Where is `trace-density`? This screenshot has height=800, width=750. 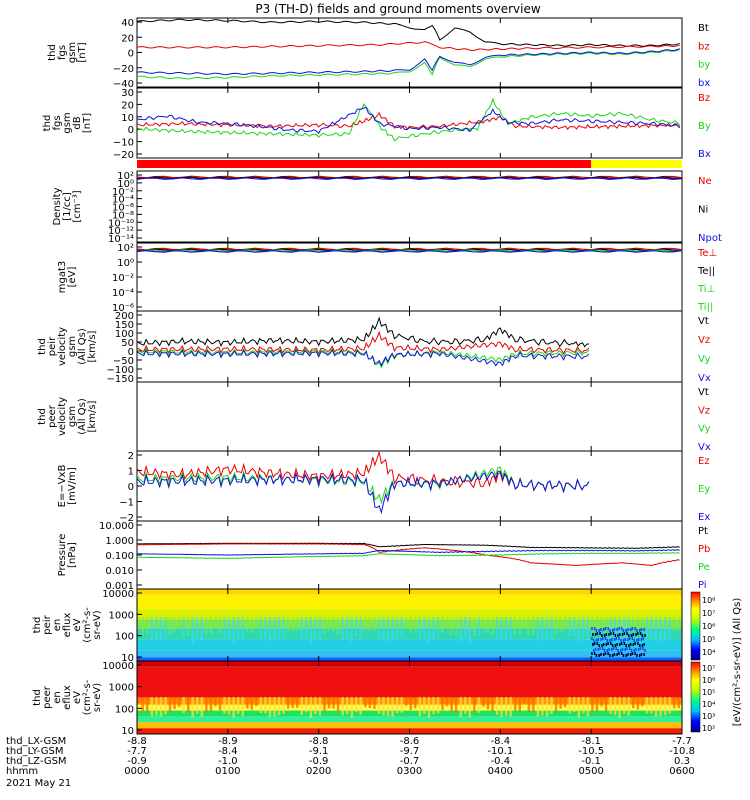
trace-density is located at coordinates (409, 179).